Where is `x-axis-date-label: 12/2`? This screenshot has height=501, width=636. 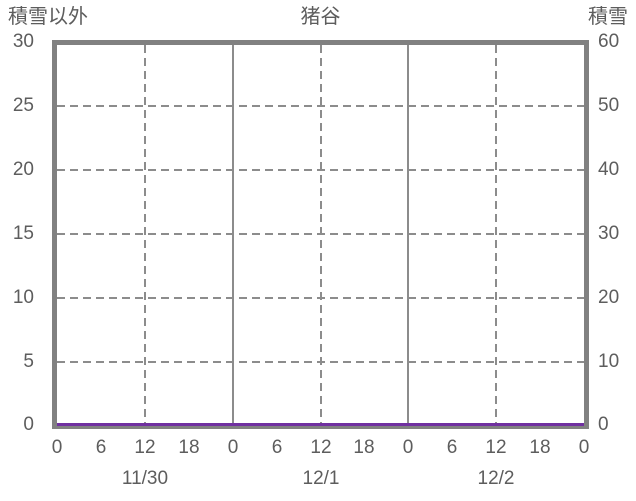
x-axis-date-label: 12/2 is located at coordinates (496, 478).